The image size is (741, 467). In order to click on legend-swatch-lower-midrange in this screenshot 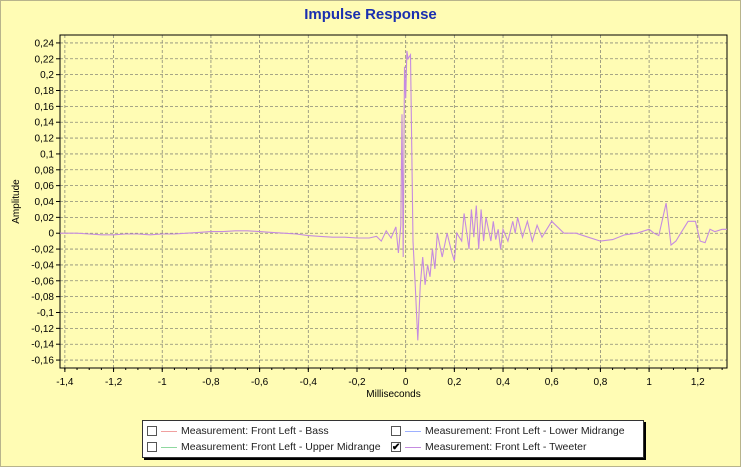, I will do `click(413, 431)`.